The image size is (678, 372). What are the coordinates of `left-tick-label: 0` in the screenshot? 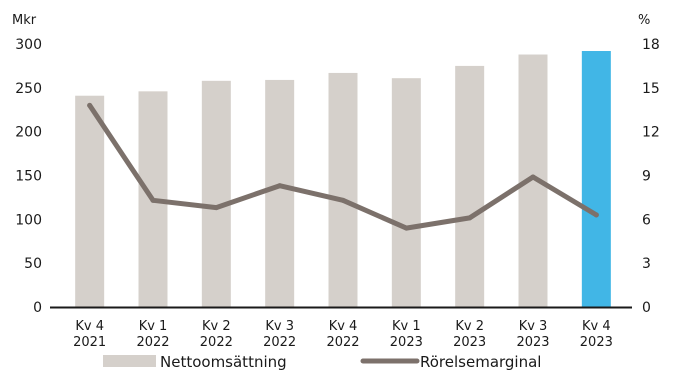 It's located at (37, 308).